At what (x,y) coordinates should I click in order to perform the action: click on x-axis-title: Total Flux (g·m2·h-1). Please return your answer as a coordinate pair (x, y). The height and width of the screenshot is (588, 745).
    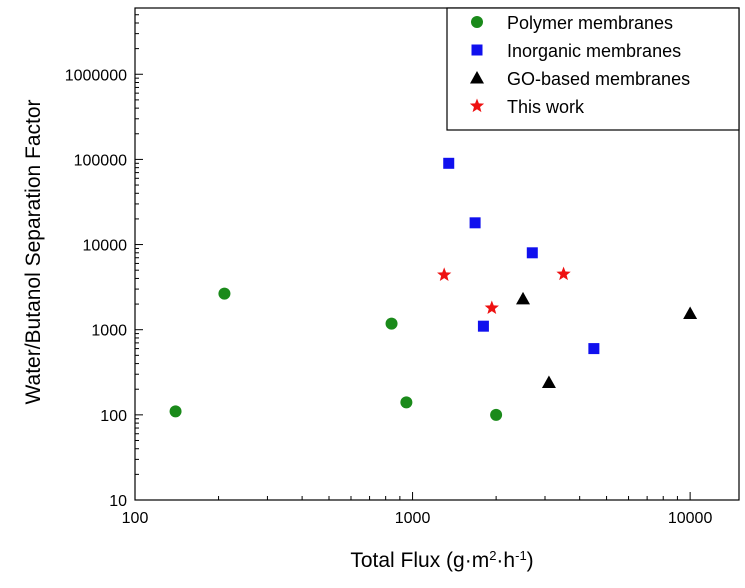
    Looking at the image, I should click on (441, 560).